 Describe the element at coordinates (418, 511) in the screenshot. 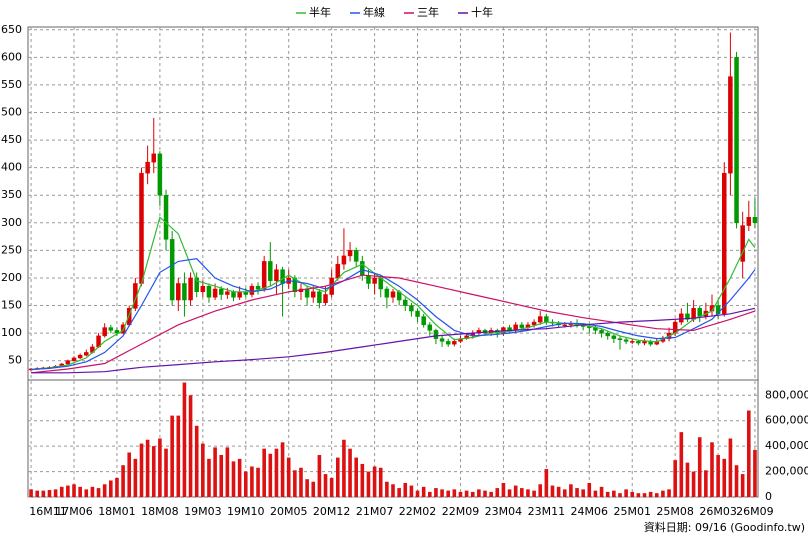

I see `x-tick-label: 22M02` at that location.